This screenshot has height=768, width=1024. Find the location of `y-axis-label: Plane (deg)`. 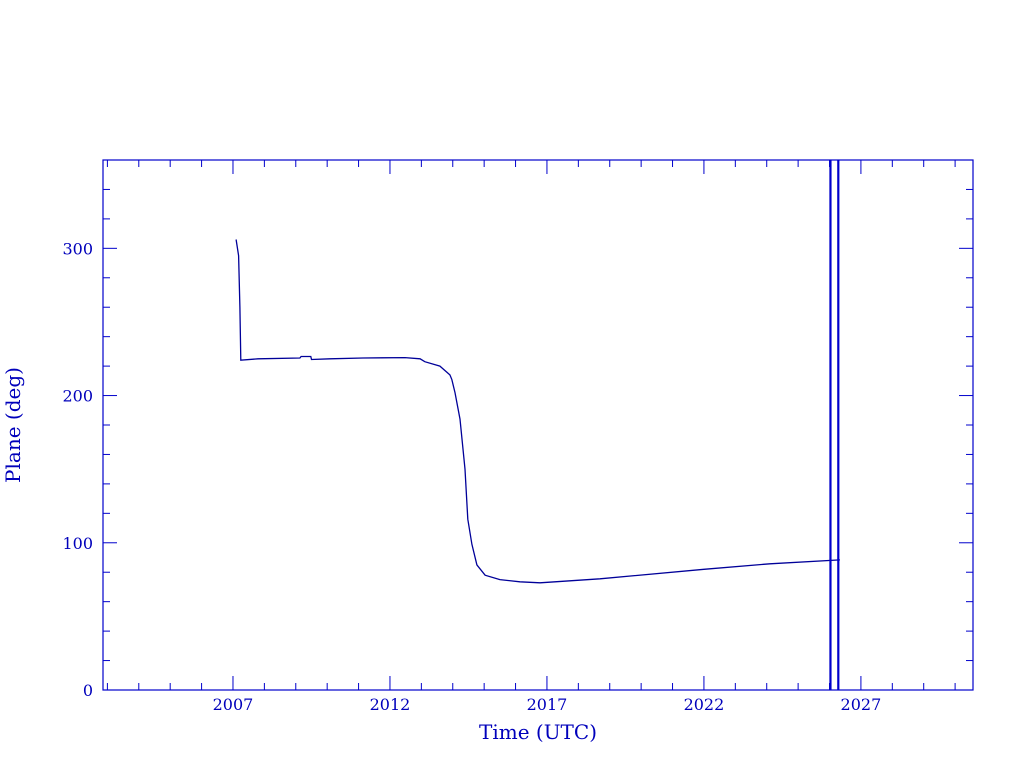

y-axis-label: Plane (deg) is located at coordinates (13, 425).